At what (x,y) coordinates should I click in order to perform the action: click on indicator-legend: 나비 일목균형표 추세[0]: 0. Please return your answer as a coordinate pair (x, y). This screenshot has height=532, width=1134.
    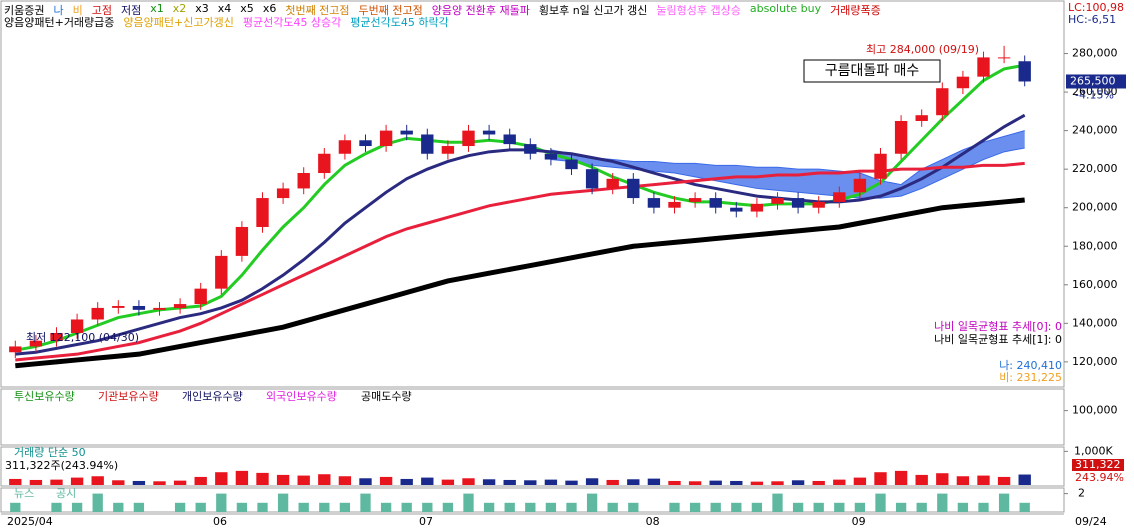
    Looking at the image, I should click on (998, 326).